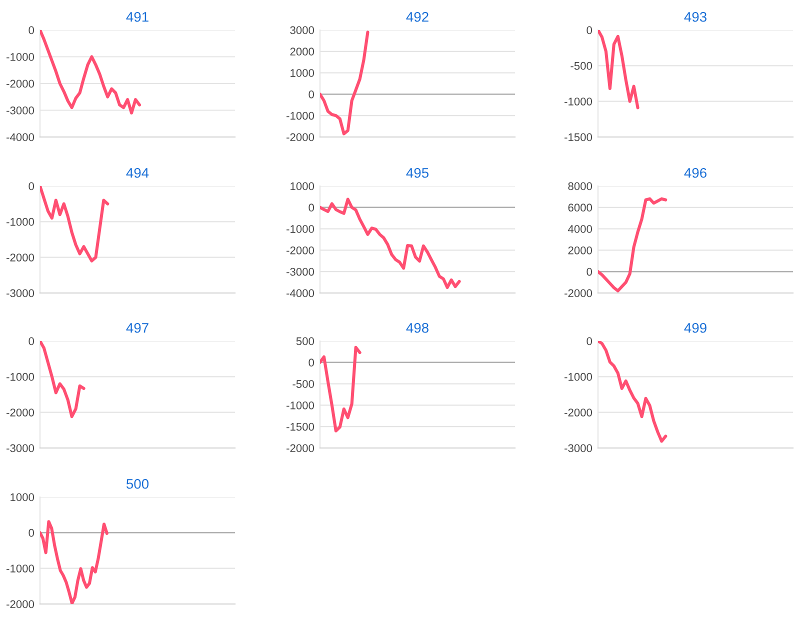 The image size is (800, 623). What do you see at coordinates (417, 327) in the screenshot?
I see `chart-title: 498` at bounding box center [417, 327].